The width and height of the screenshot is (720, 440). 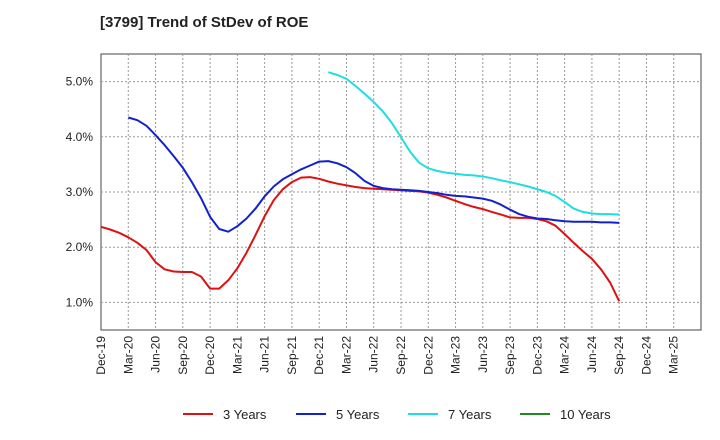 What do you see at coordinates (674, 355) in the screenshot?
I see `x-tick-label: Mar-25` at bounding box center [674, 355].